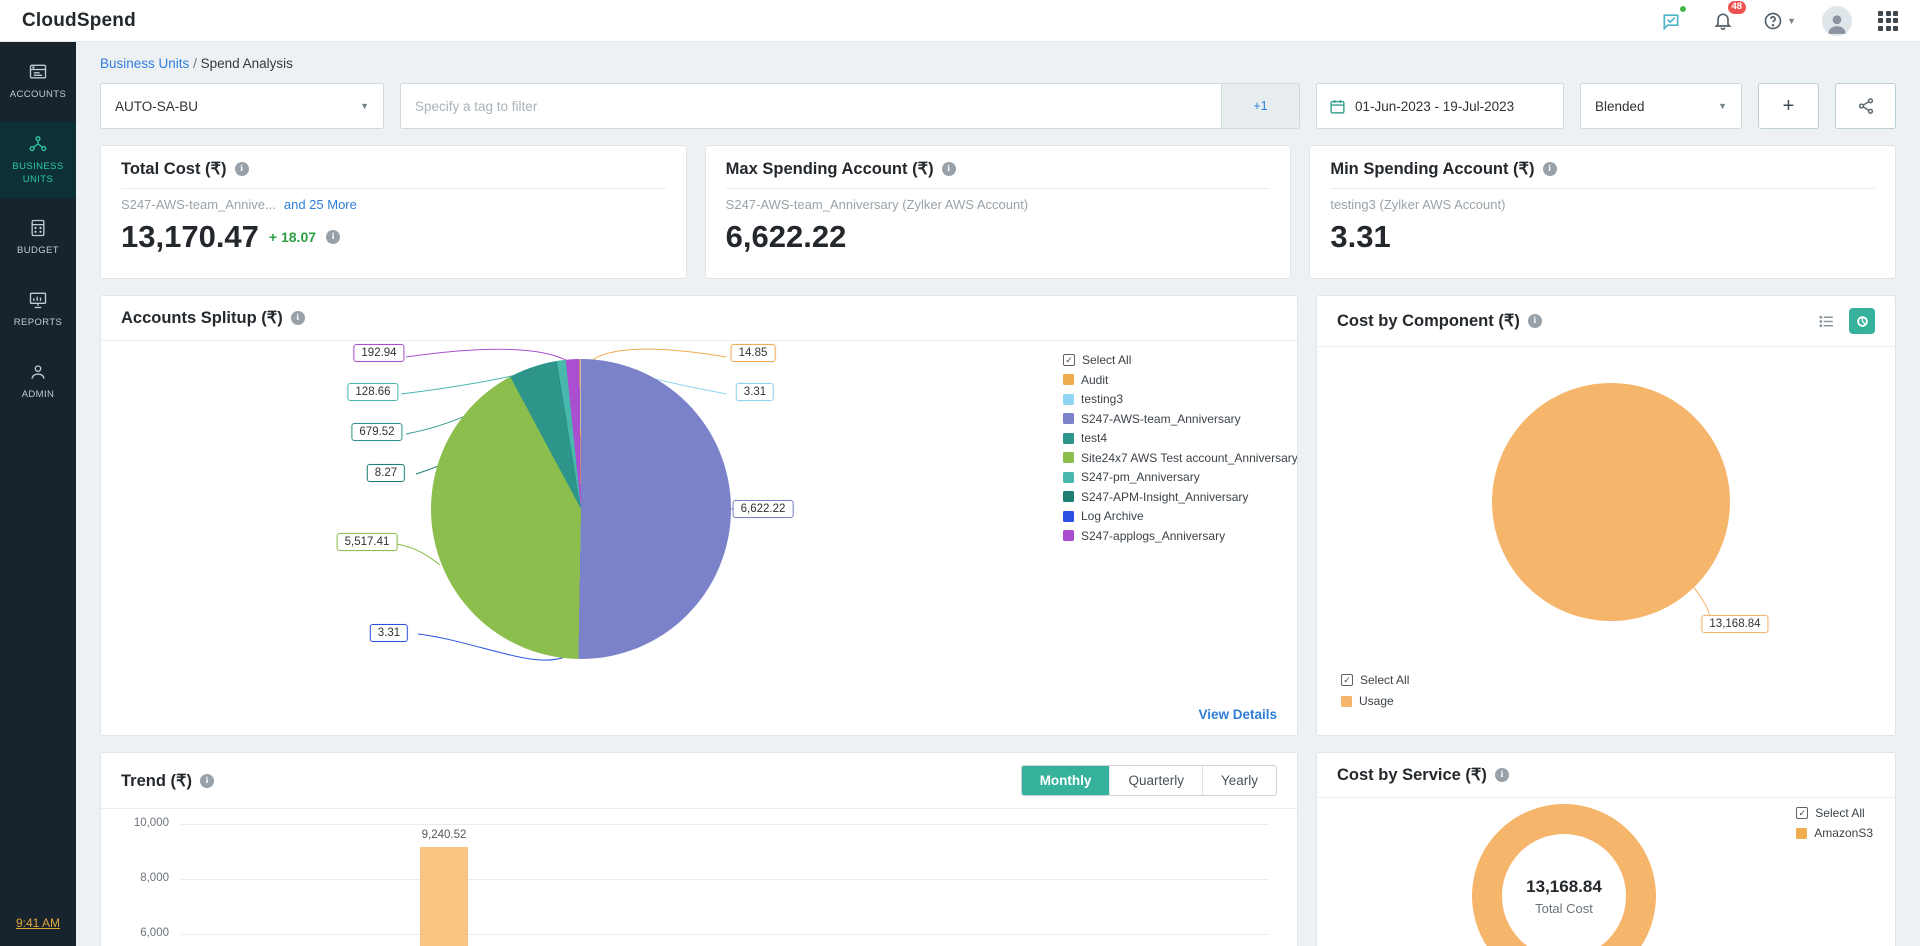 The height and width of the screenshot is (946, 1920). Describe the element at coordinates (1620, 106) in the screenshot. I see `cost-view-value: Blended` at that location.